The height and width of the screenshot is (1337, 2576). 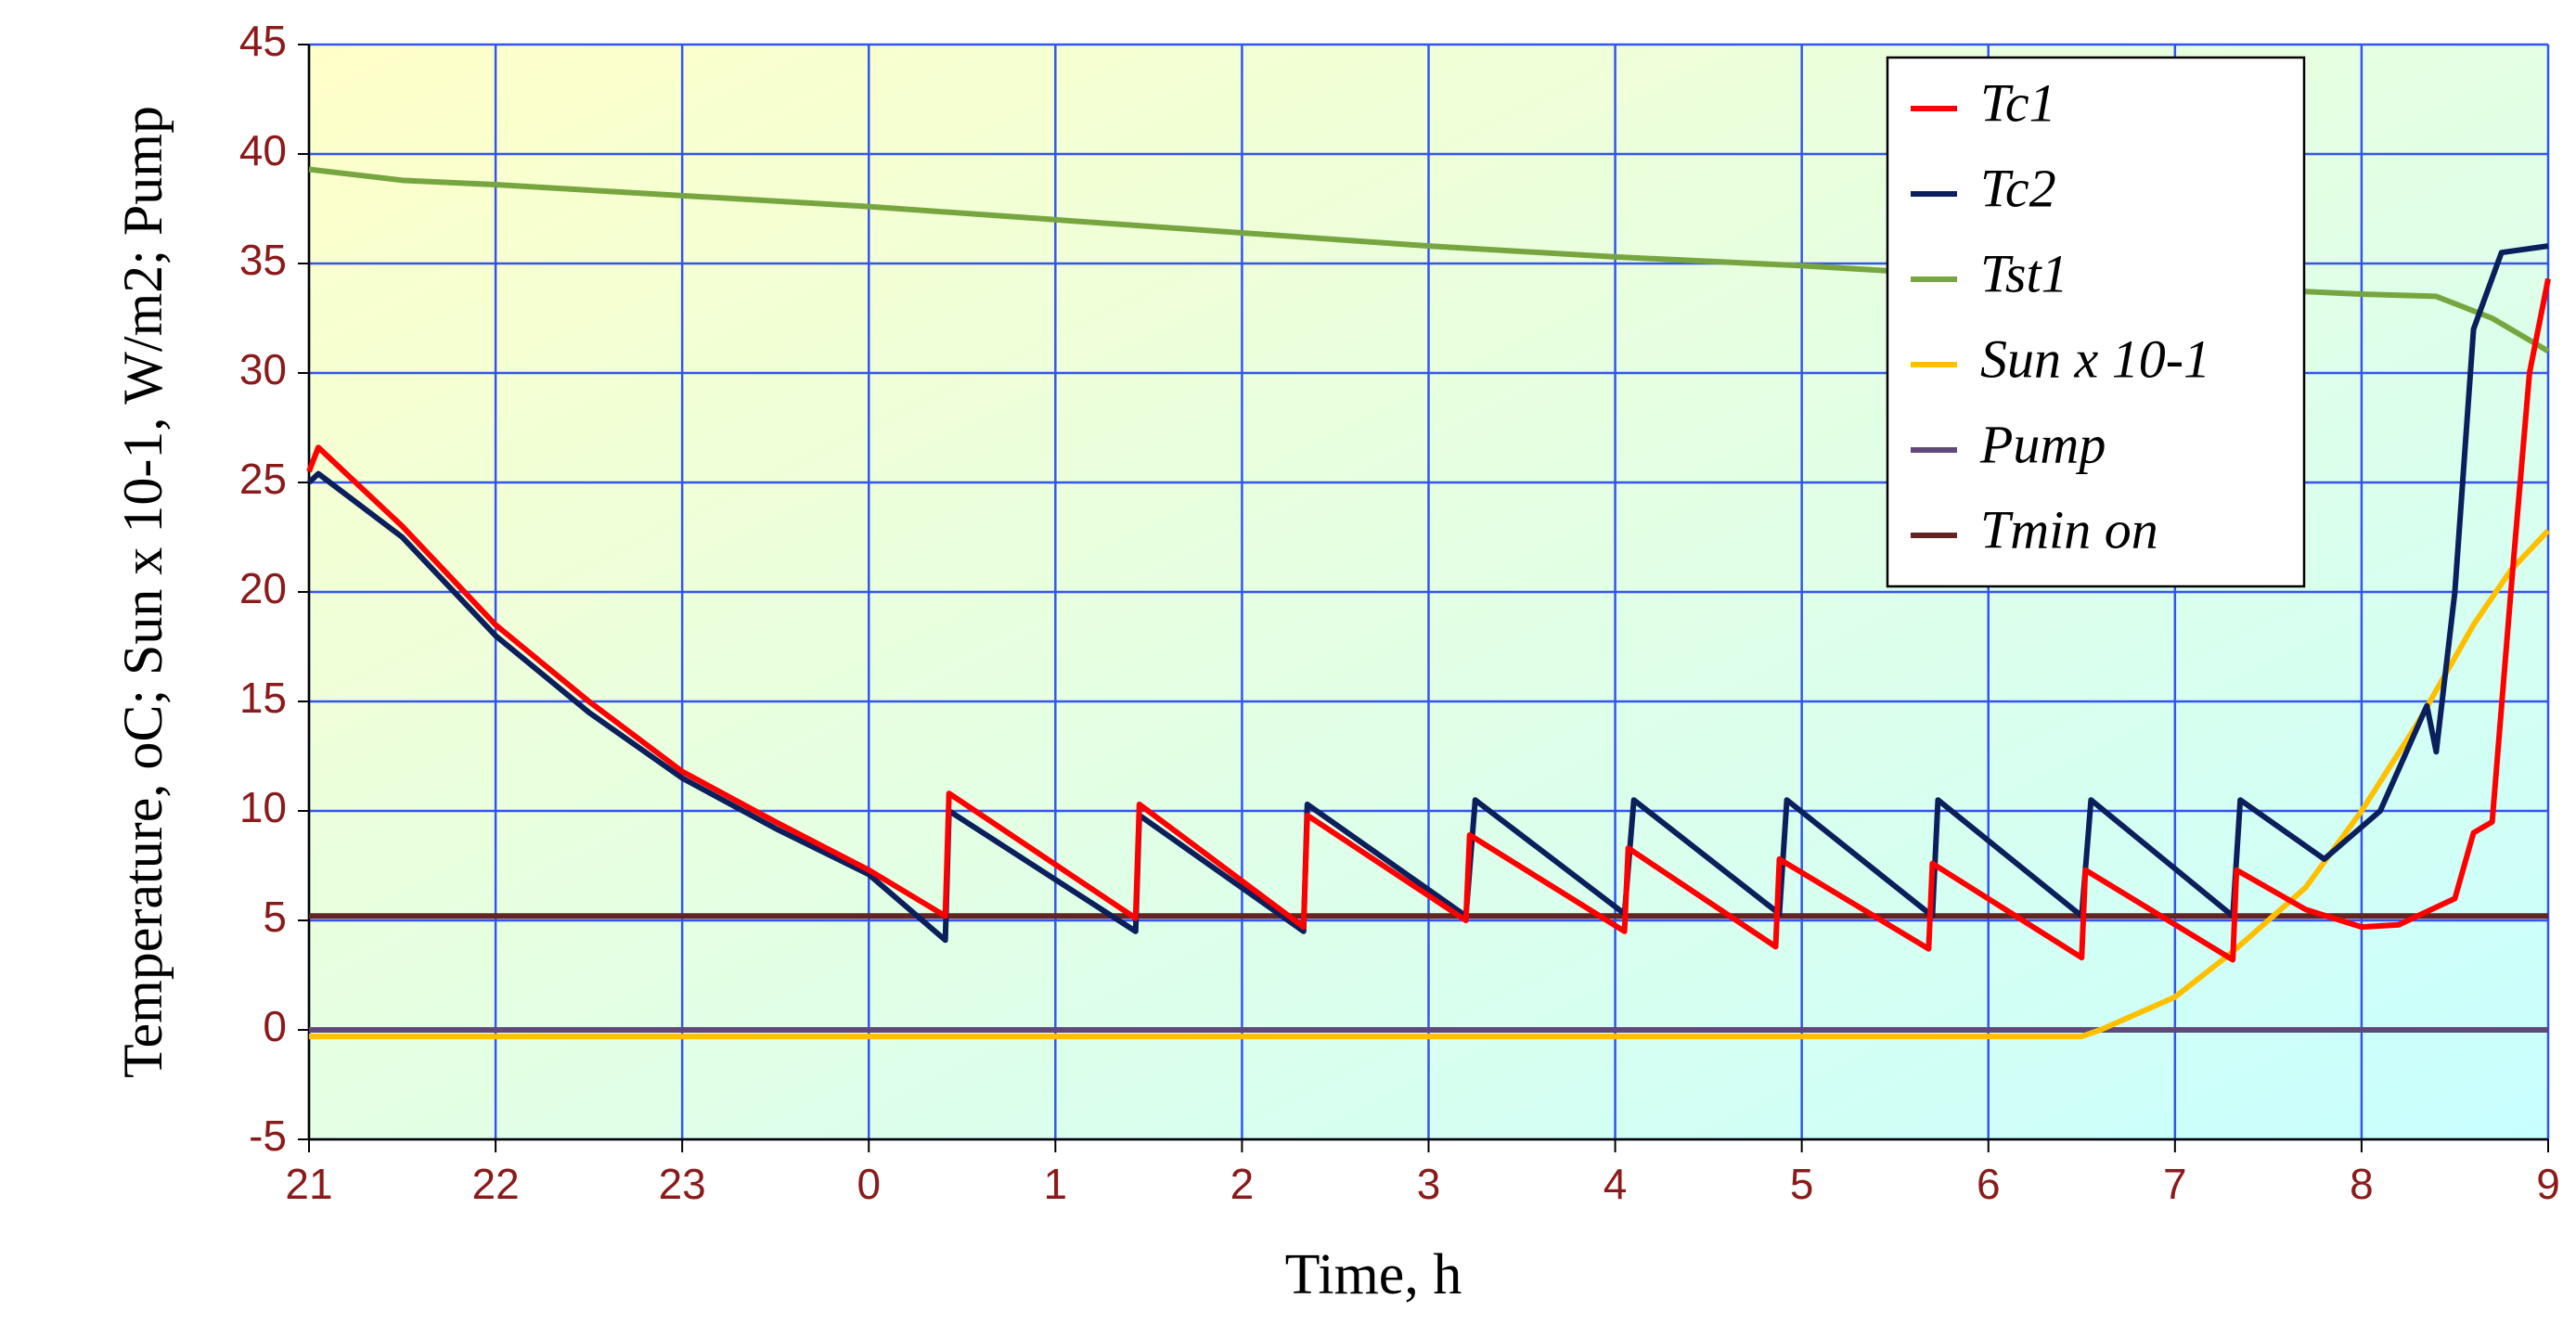 I want to click on y-tick-label: 25, so click(x=263, y=479).